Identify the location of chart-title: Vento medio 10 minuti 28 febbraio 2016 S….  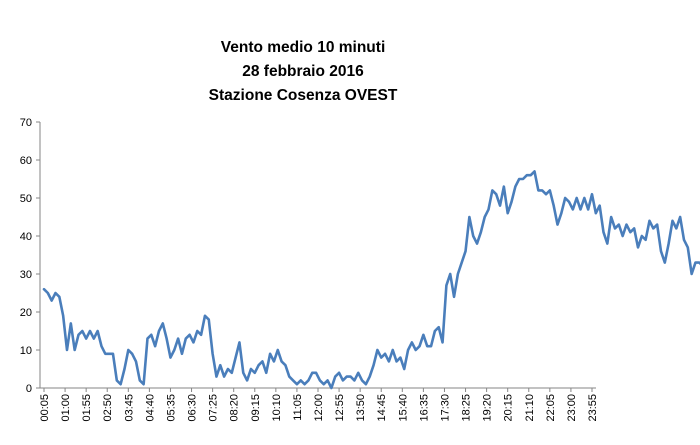
(303, 71).